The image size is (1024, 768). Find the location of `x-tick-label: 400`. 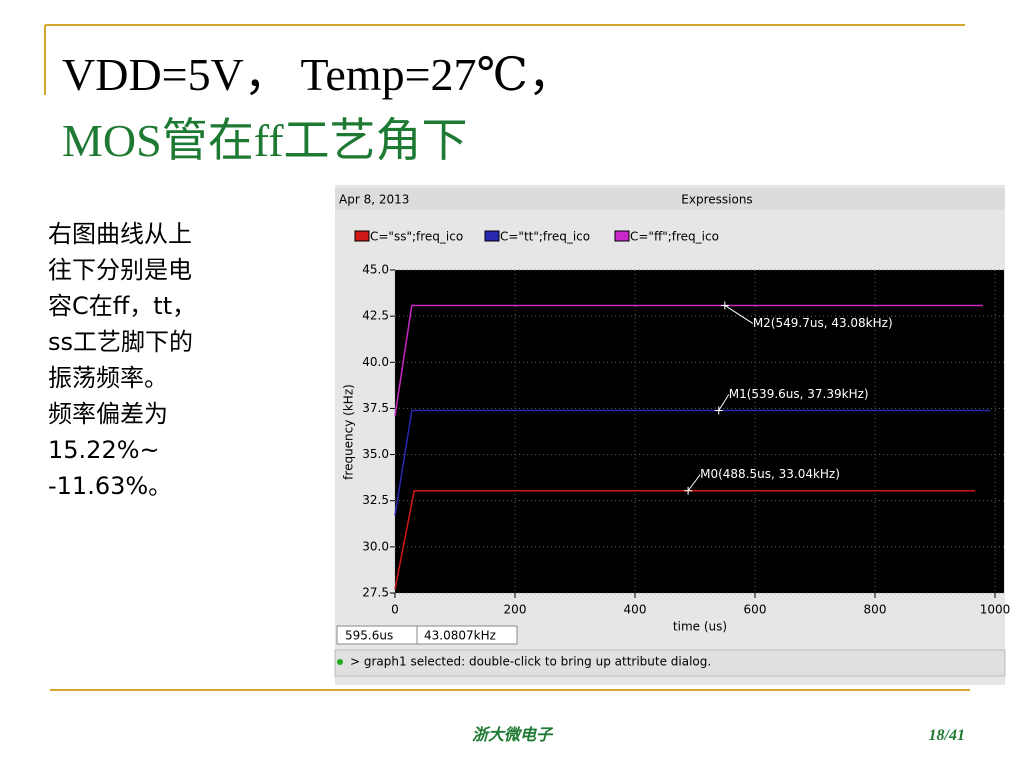

x-tick-label: 400 is located at coordinates (635, 610).